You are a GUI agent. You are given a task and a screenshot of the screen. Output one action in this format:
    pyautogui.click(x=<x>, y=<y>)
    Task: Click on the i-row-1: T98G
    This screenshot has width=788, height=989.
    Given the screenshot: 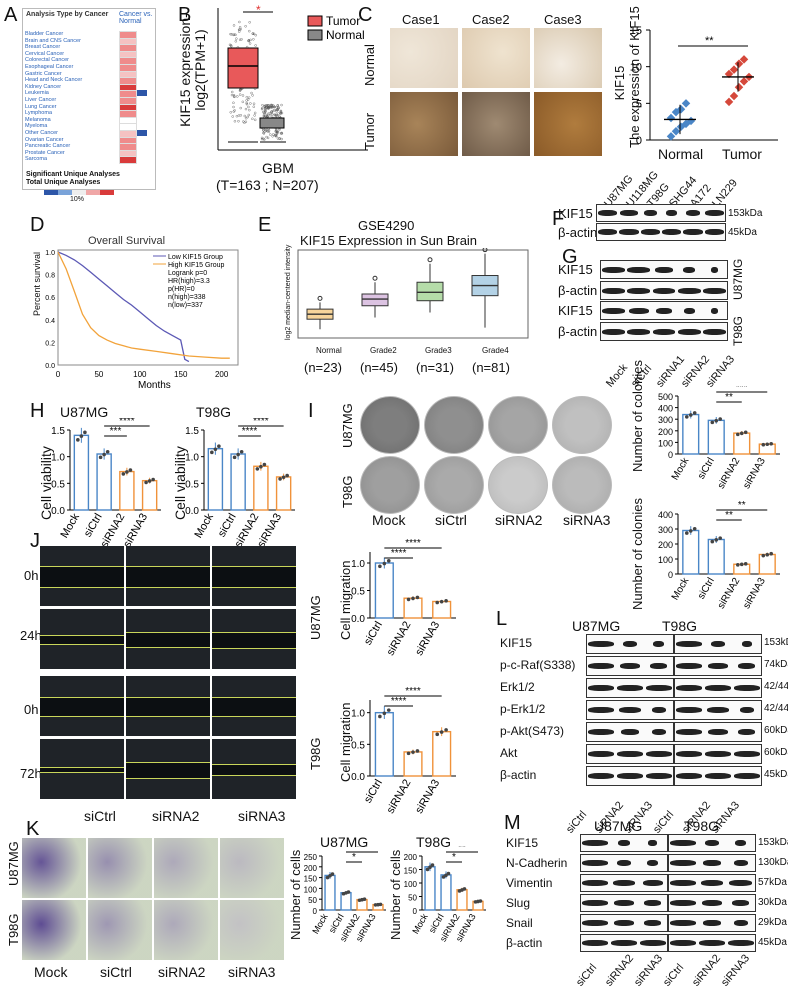 What is the action you would take?
    pyautogui.click(x=347, y=491)
    